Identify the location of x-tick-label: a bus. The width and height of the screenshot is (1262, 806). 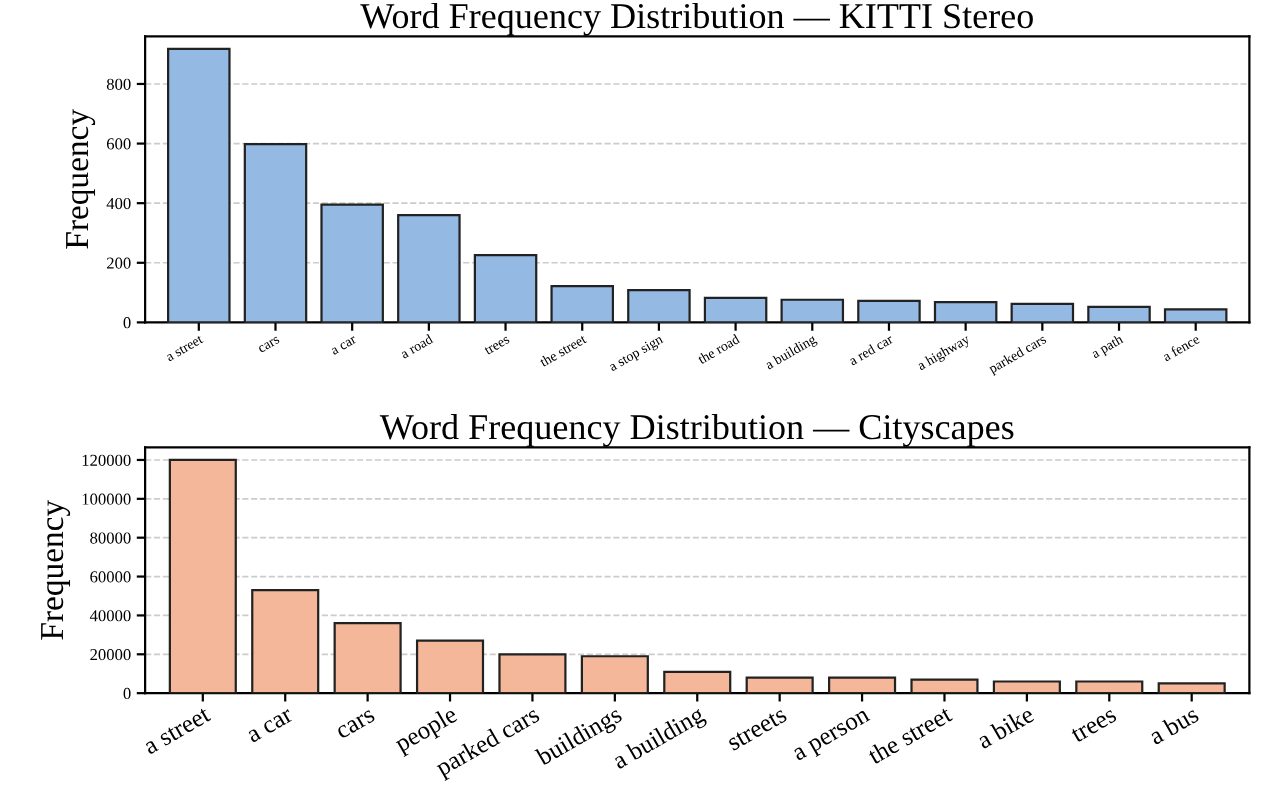
(1173, 725).